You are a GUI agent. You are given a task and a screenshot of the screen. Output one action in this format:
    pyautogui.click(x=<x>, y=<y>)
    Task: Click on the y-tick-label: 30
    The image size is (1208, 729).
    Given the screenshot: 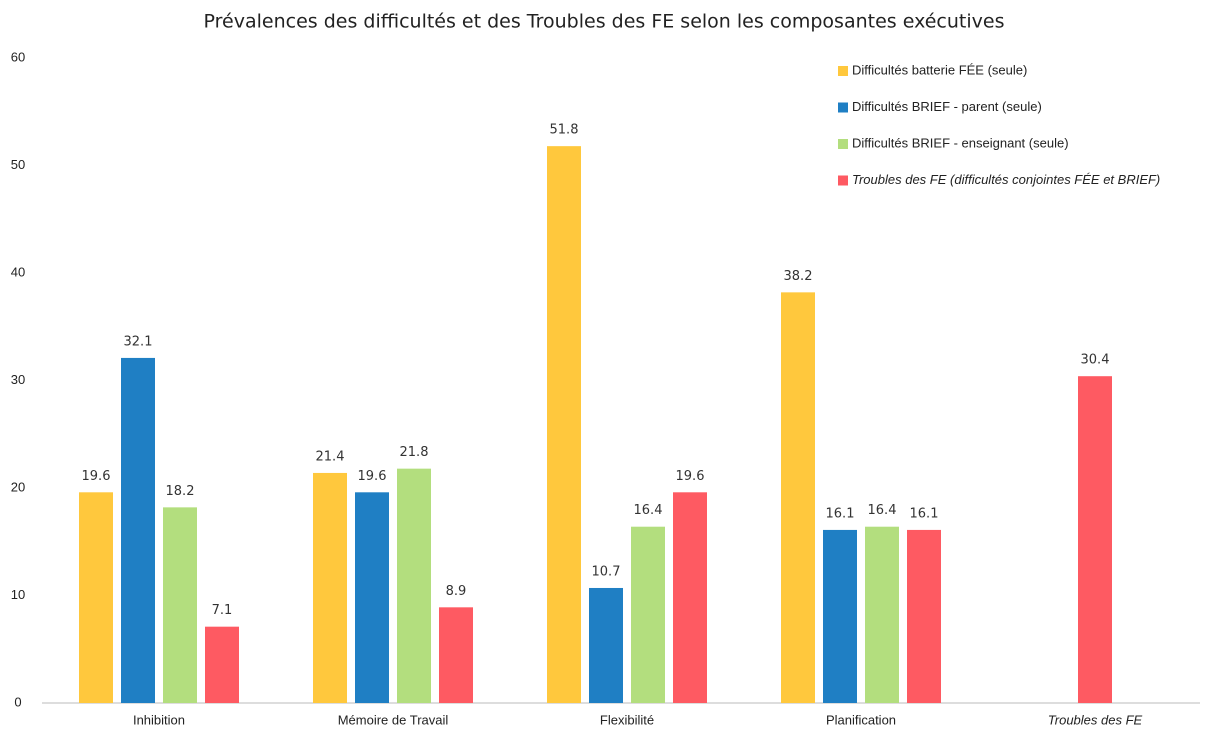 What is the action you would take?
    pyautogui.click(x=18, y=379)
    